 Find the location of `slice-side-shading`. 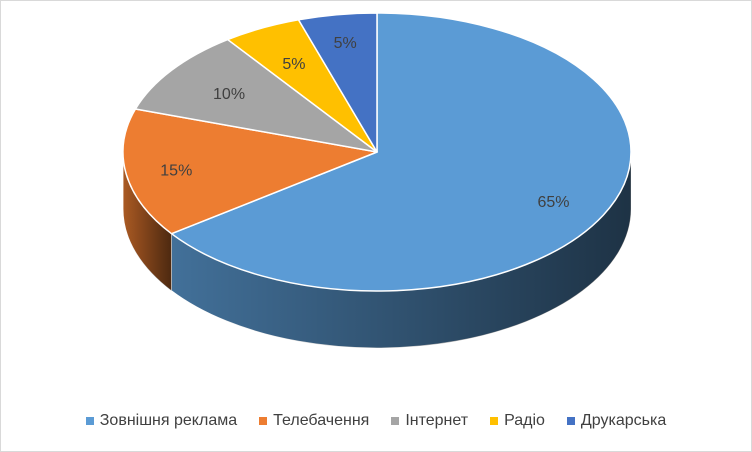

slice-side-shading is located at coordinates (147, 221).